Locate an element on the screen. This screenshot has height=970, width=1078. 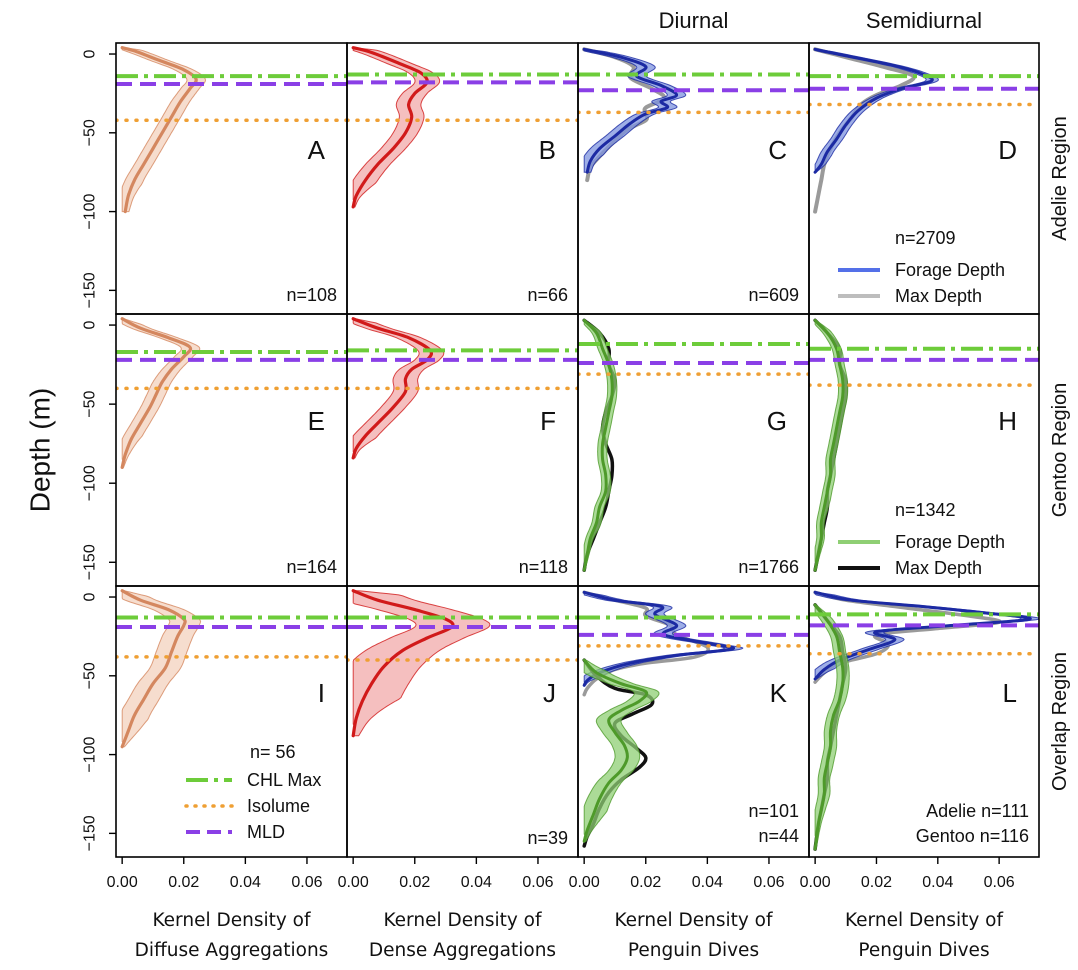
panel-j-plot is located at coordinates (462, 663).